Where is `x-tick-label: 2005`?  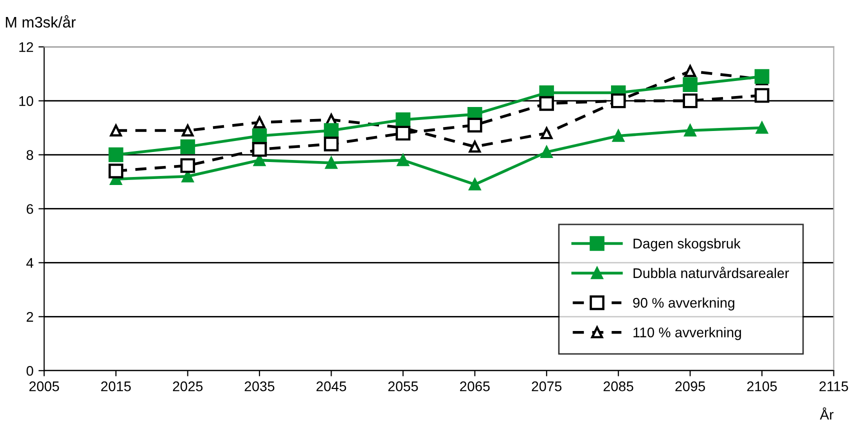 x-tick-label: 2005 is located at coordinates (44, 386).